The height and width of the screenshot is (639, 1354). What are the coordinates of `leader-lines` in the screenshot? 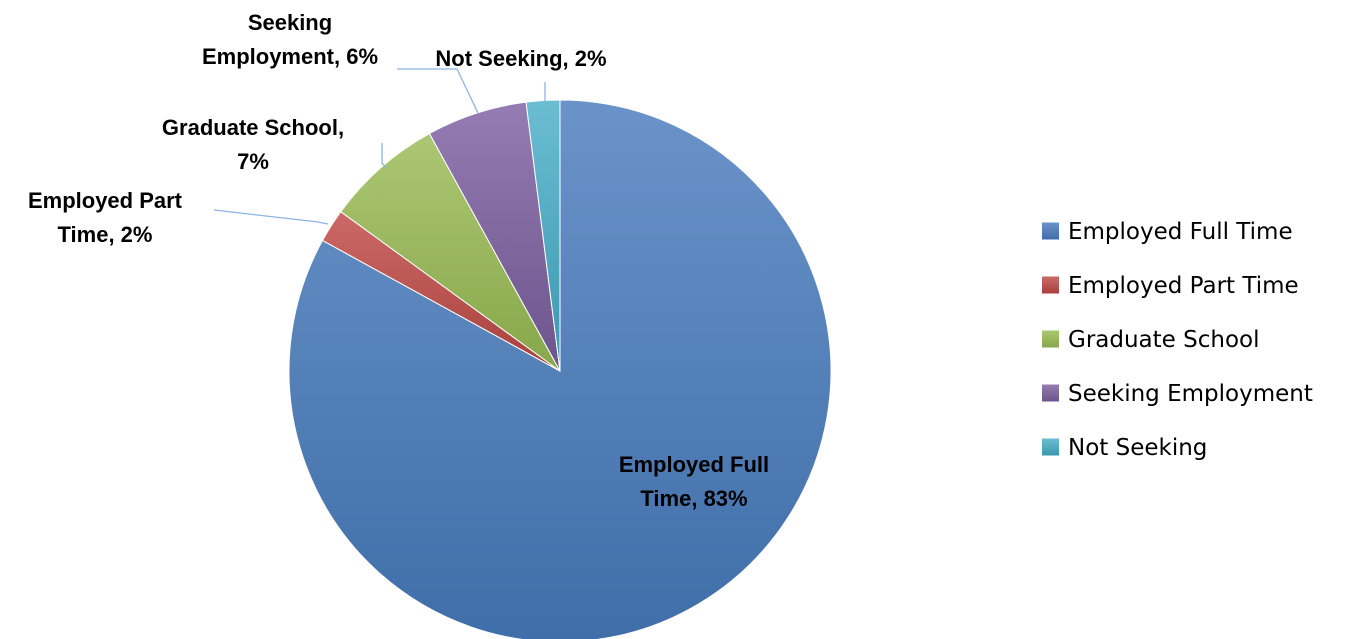 It's located at (379, 146).